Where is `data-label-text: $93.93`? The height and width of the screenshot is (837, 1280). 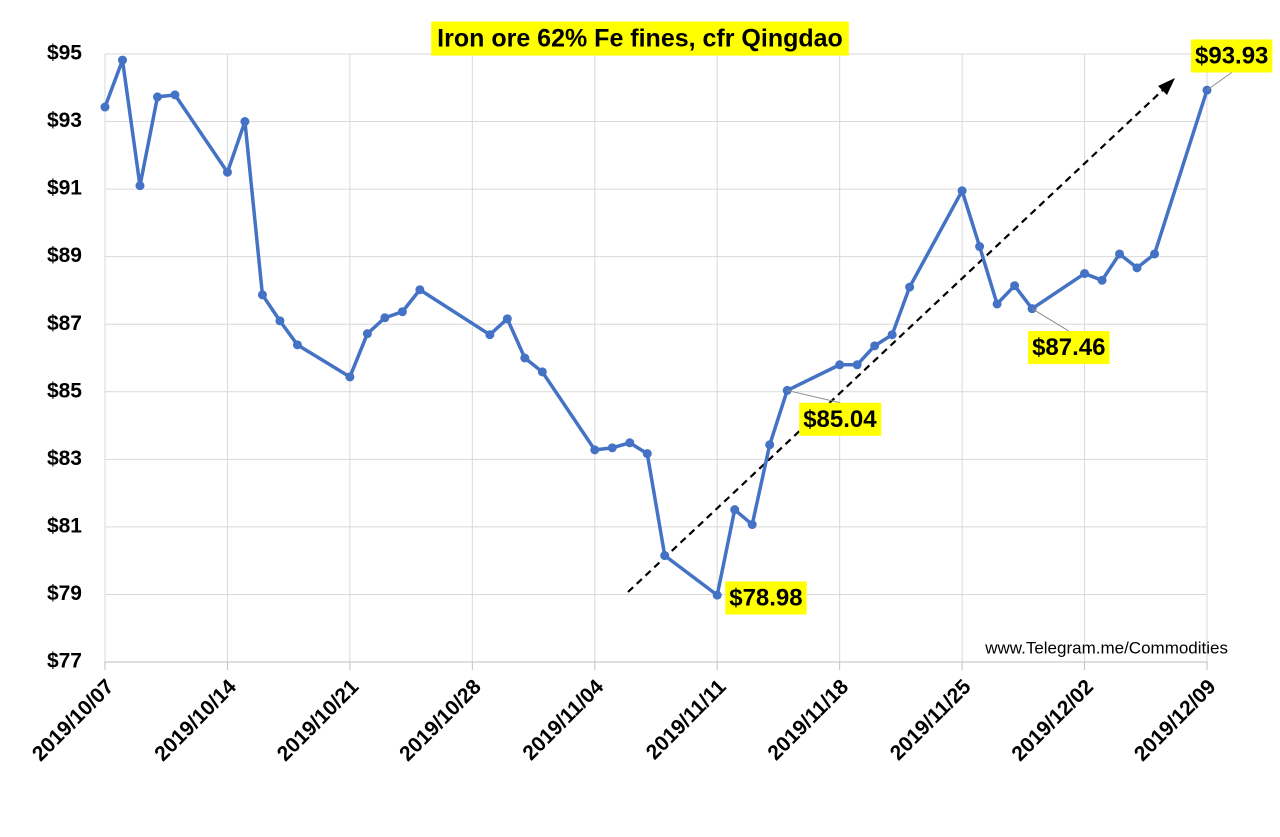 data-label-text: $93.93 is located at coordinates (1231, 55).